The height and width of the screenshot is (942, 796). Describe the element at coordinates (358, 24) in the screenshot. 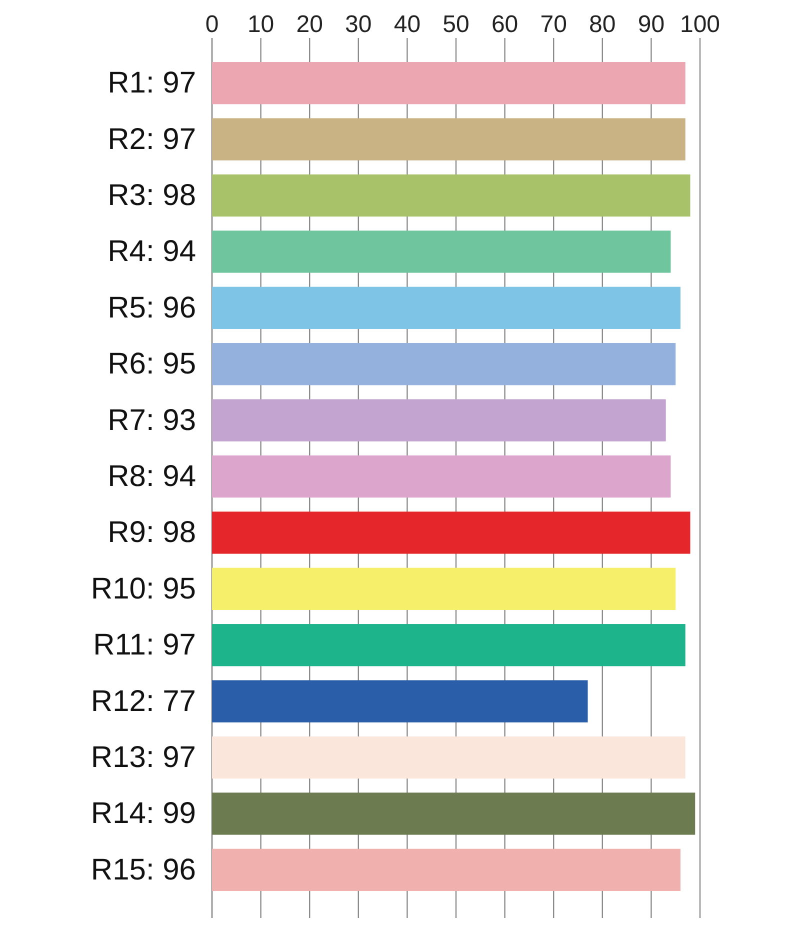

I see `x-tick-label: 30` at that location.